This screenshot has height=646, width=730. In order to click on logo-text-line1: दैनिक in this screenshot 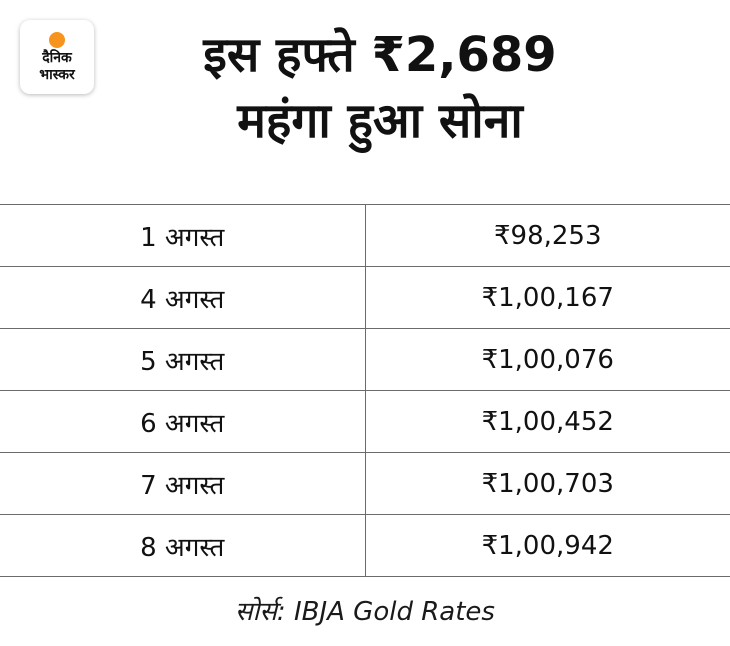, I will do `click(57, 58)`.